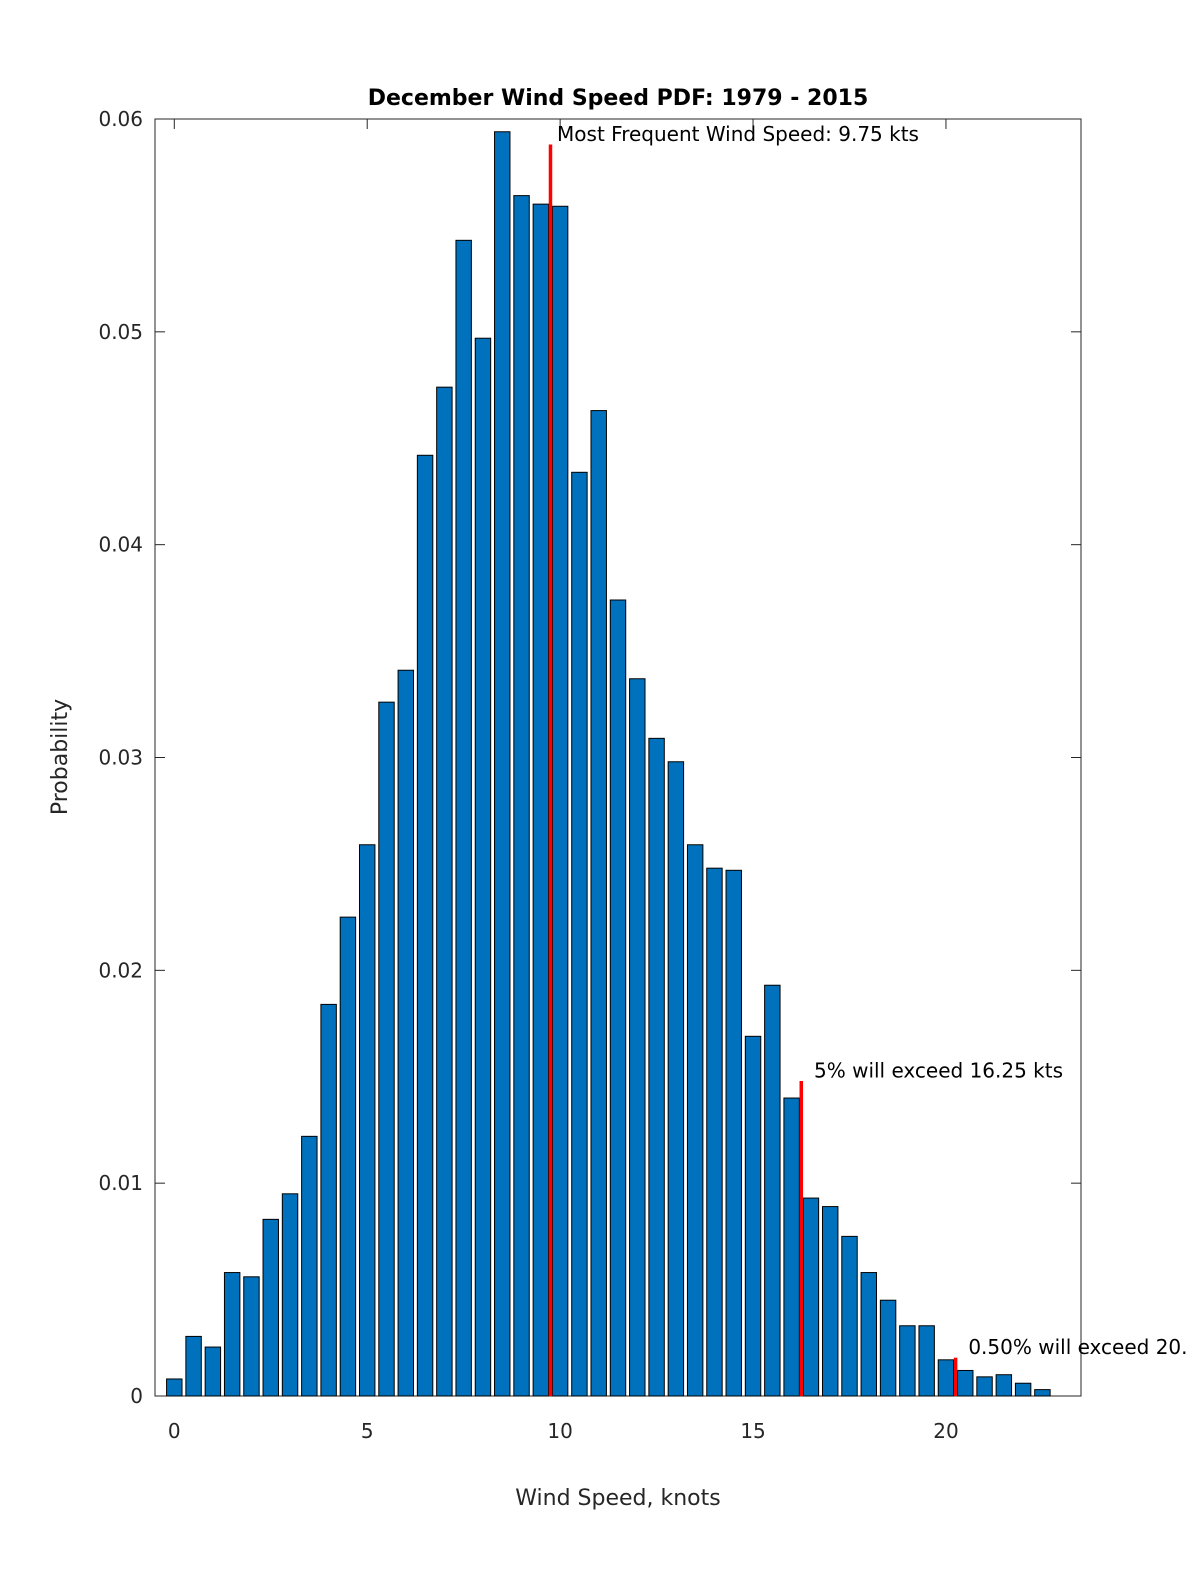 This screenshot has height=1575, width=1200. I want to click on marker-annotation: 0.50% will exceed 20., so click(1077, 1347).